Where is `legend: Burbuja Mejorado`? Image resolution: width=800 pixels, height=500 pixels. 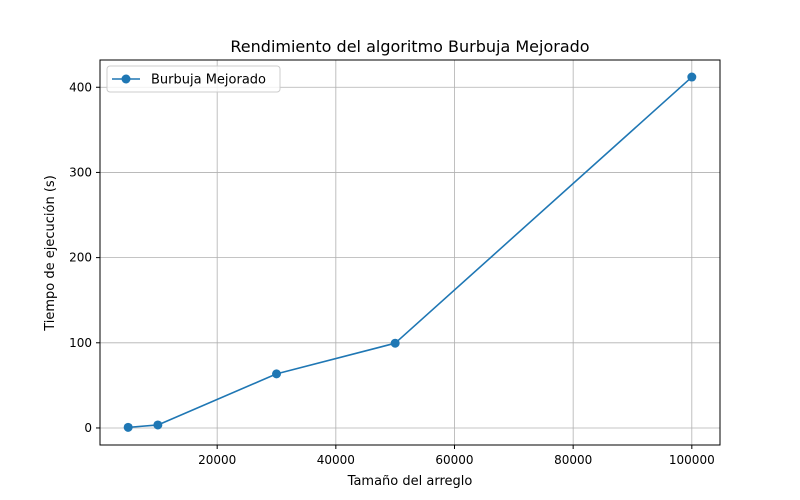 legend: Burbuja Mejorado is located at coordinates (193, 79).